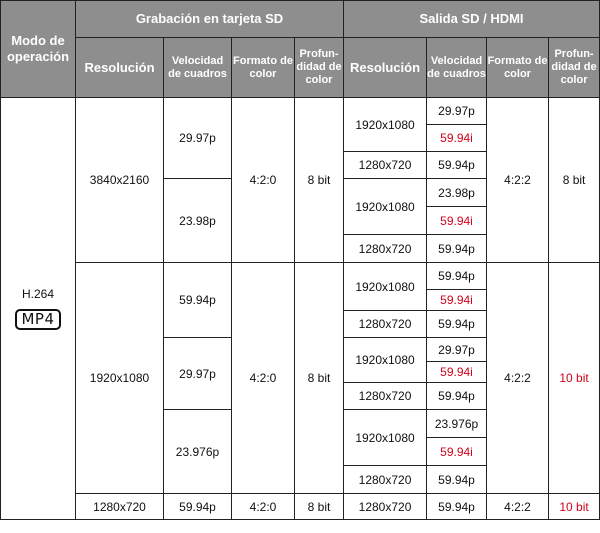 The width and height of the screenshot is (600, 533). I want to click on codec-label: H.264, so click(38, 294).